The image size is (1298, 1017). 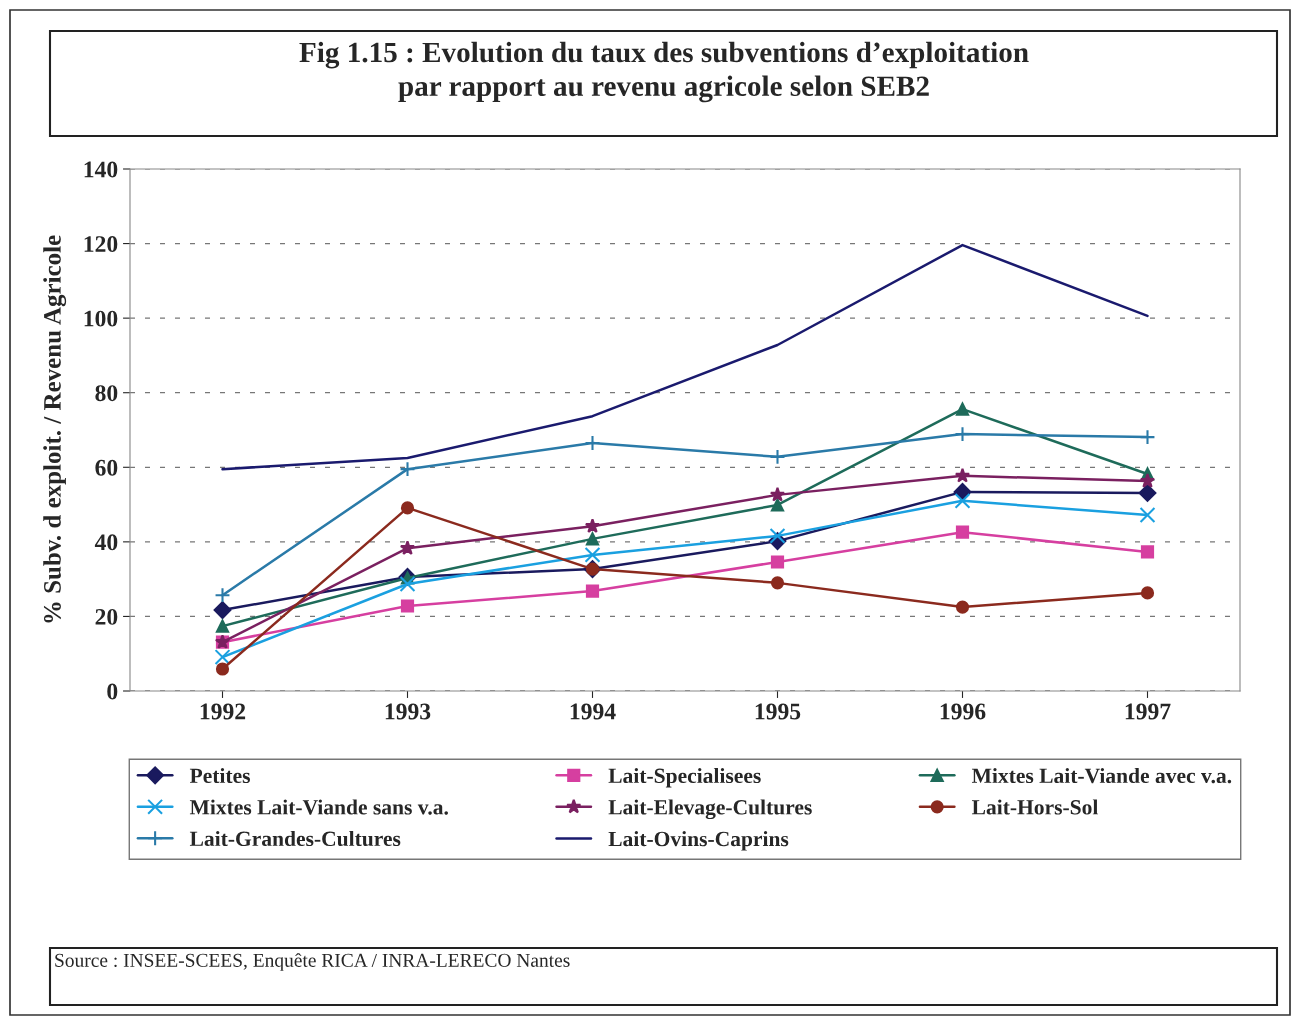 I want to click on y-tick-label: 40, so click(x=106, y=542).